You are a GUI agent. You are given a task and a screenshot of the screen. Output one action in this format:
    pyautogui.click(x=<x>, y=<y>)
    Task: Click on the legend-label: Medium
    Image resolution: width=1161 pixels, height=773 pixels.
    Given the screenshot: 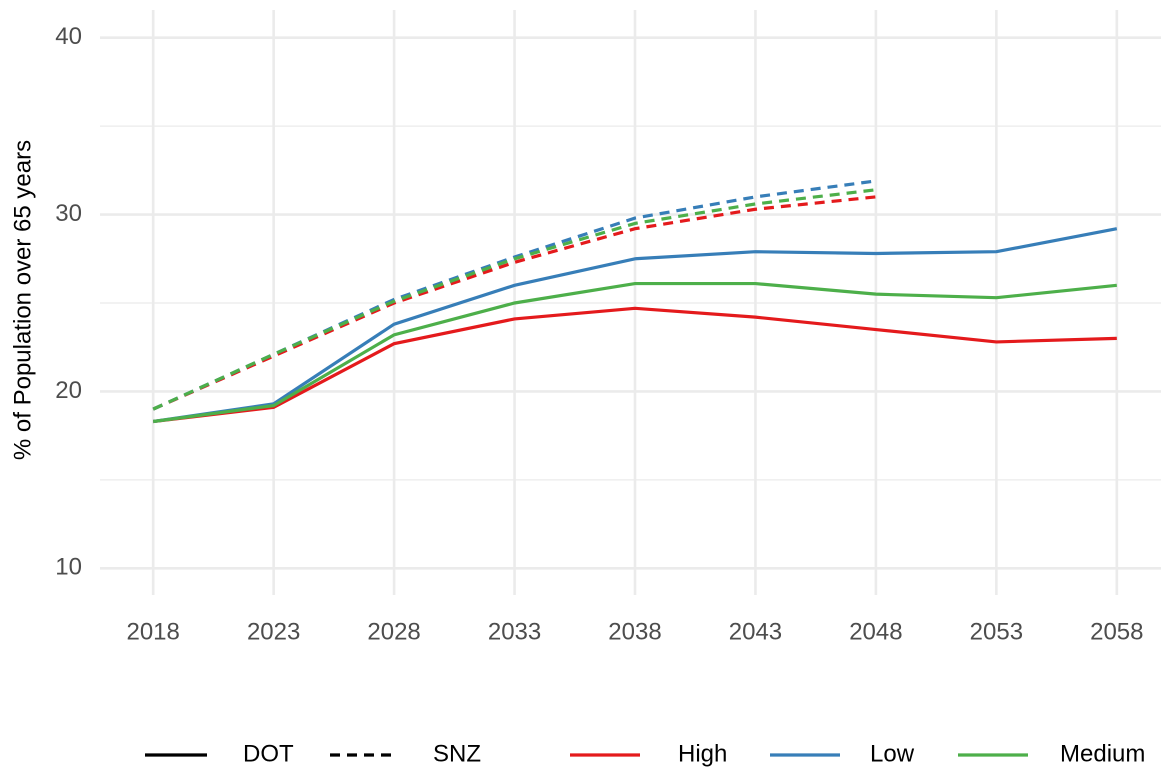 What is the action you would take?
    pyautogui.click(x=1102, y=753)
    